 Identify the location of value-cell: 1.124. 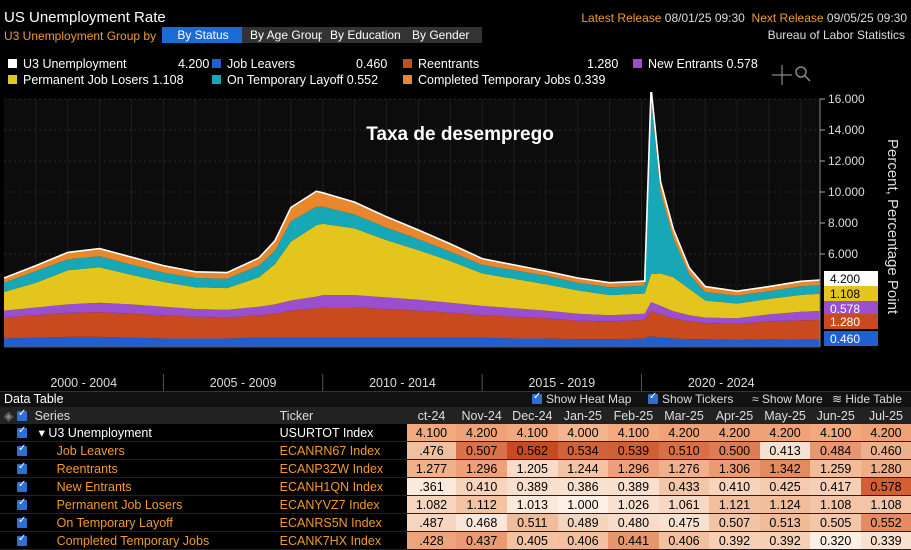
(785, 504).